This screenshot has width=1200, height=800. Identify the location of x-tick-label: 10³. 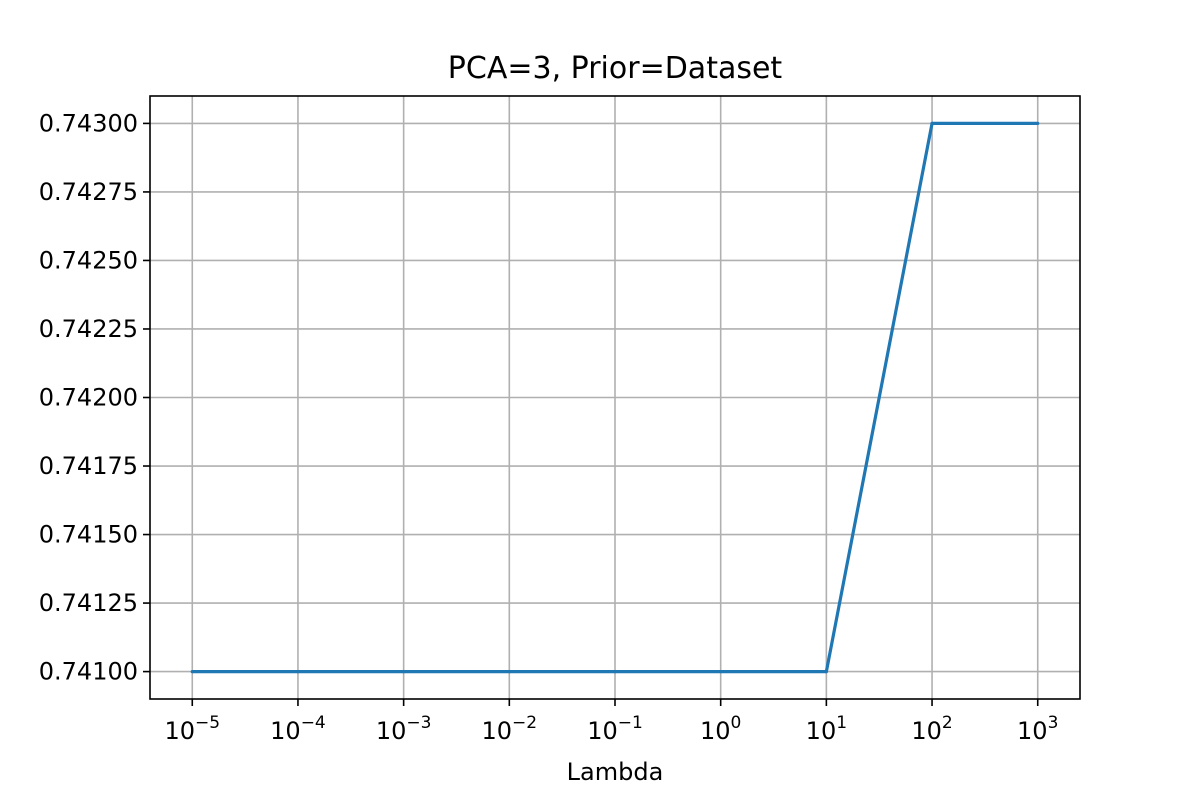
(1037, 729).